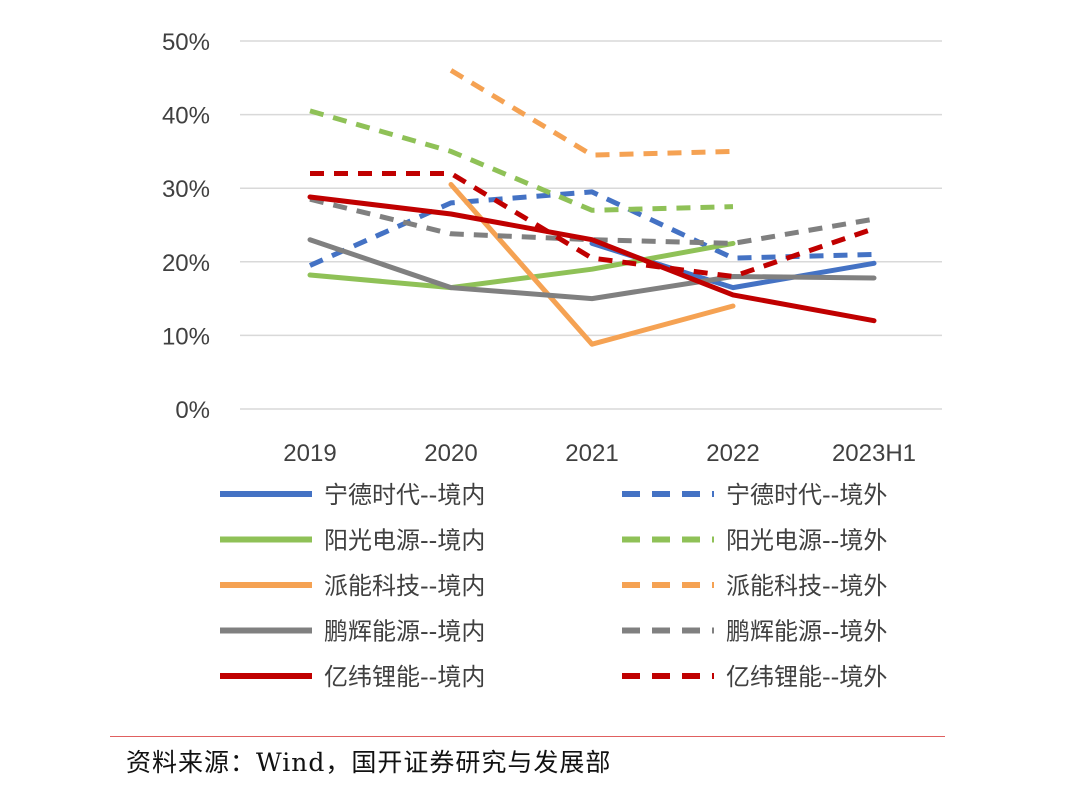 Image resolution: width=1080 pixels, height=811 pixels. I want to click on legend-label: 派能科技--境外, so click(806, 586).